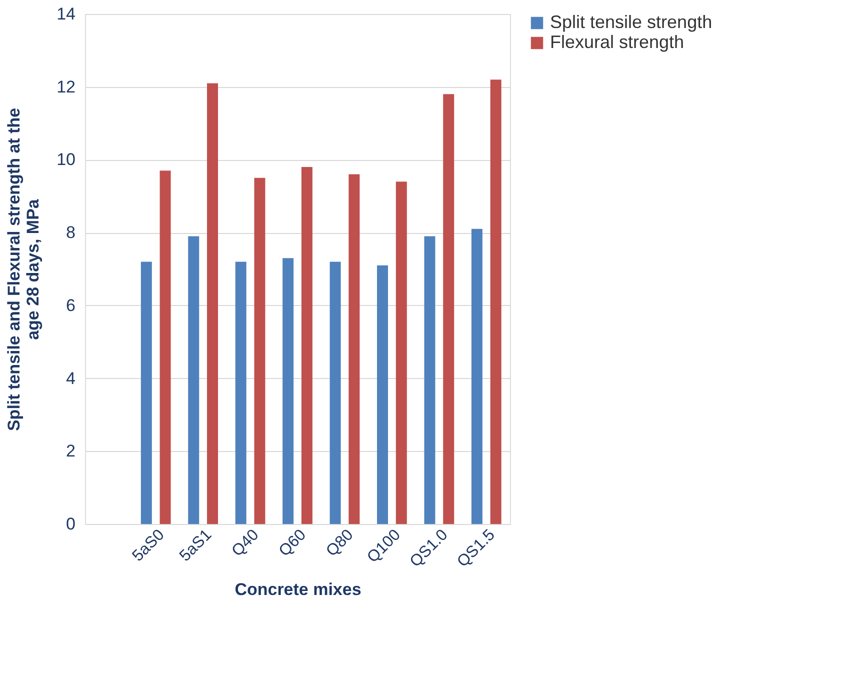 The image size is (853, 688). I want to click on y-axis-title: Split tensile and Flexural strength at the age 28 days, MPa, so click(23, 270).